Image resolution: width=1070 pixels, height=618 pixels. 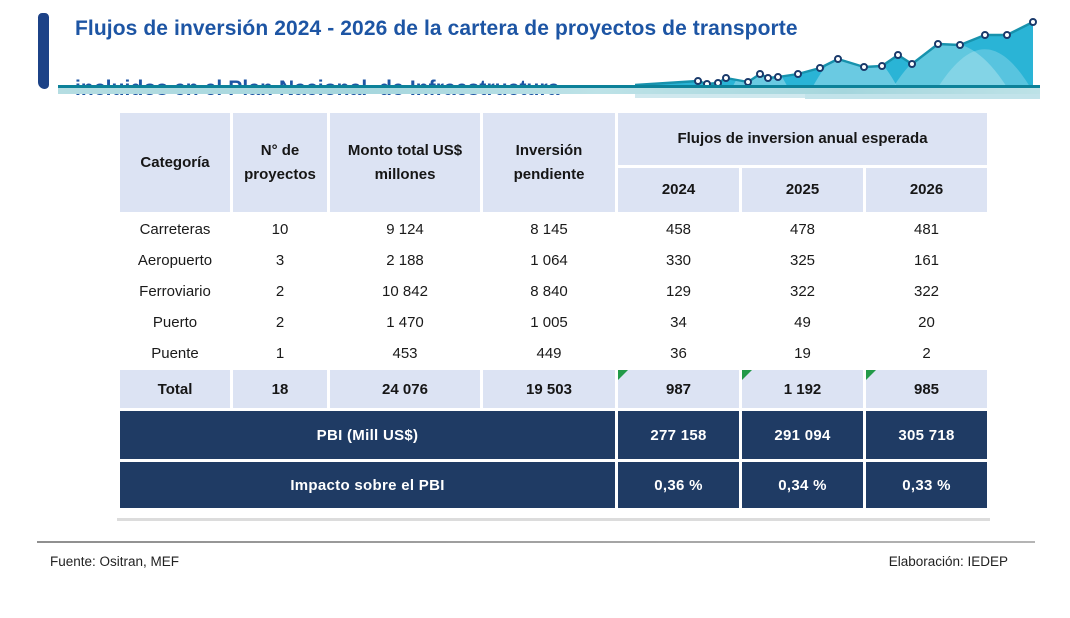 I want to click on cell-value: 453, so click(x=405, y=353).